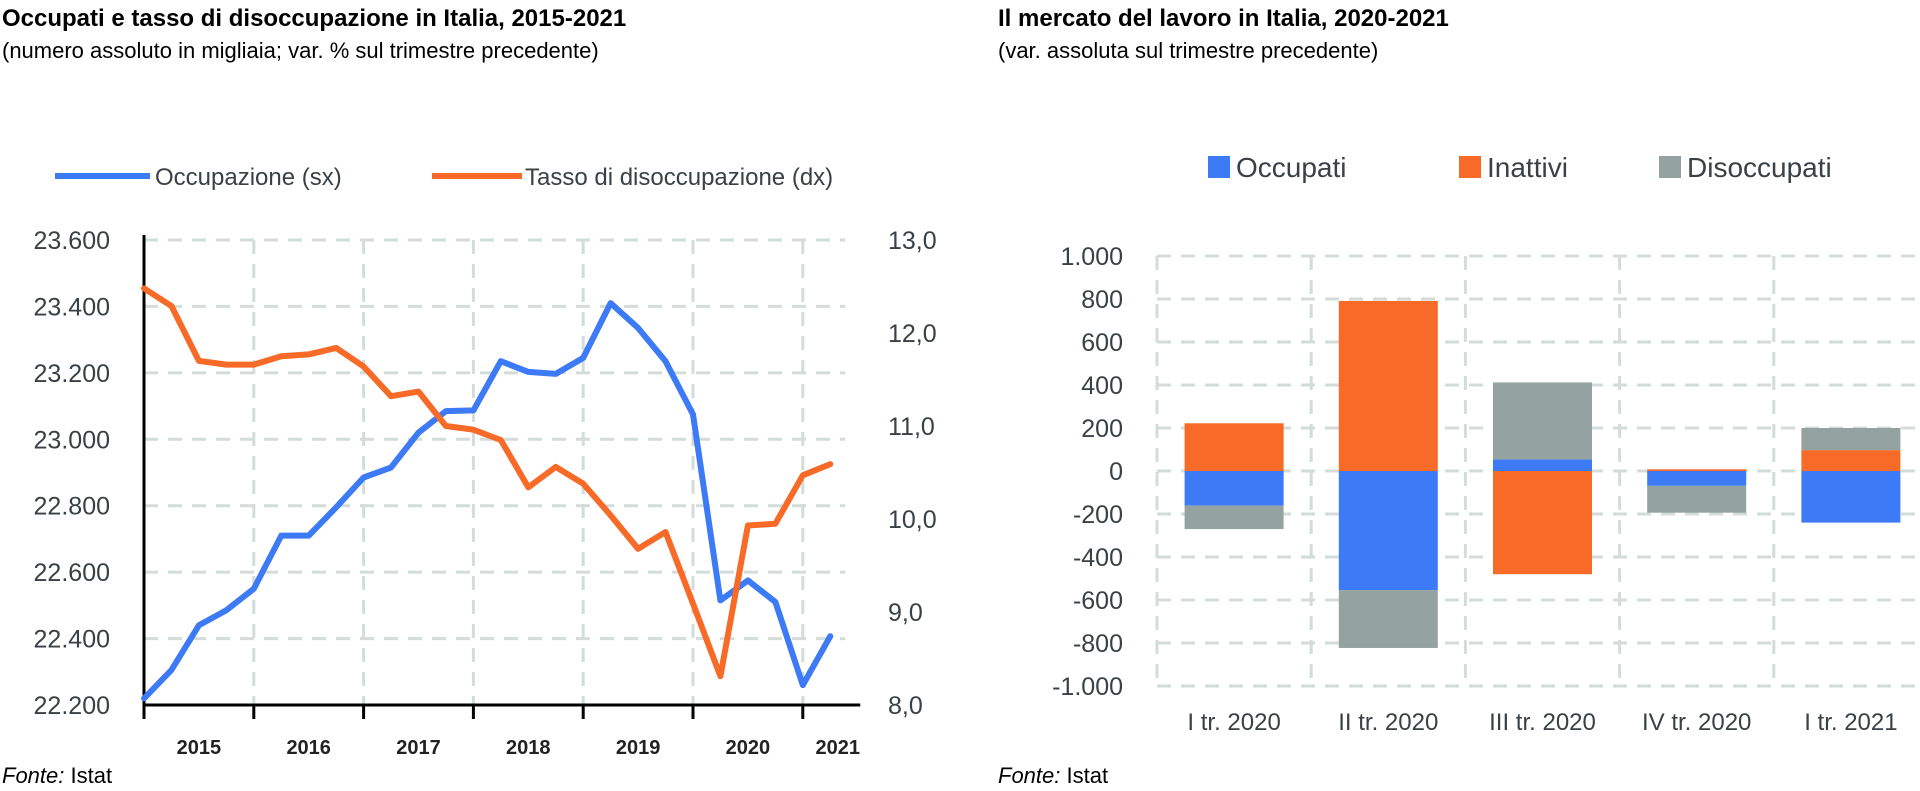 The image size is (1920, 791). I want to click on y-left-tick-label: 23.400, so click(72, 307).